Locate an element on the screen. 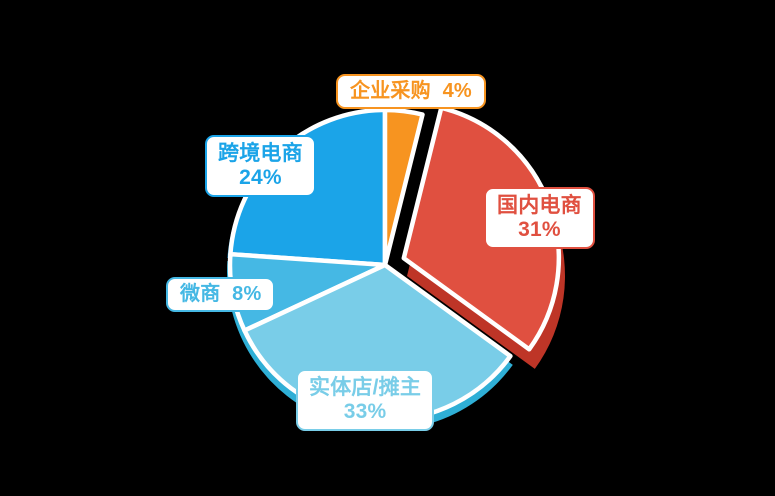 The width and height of the screenshot is (775, 496). data-label-crossborder-ecommerce: 跨境电商 24% is located at coordinates (260, 166).